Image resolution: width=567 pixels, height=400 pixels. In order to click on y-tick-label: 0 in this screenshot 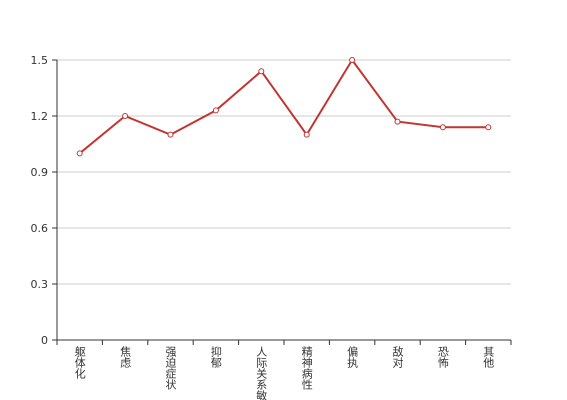, I will do `click(44, 340)`.